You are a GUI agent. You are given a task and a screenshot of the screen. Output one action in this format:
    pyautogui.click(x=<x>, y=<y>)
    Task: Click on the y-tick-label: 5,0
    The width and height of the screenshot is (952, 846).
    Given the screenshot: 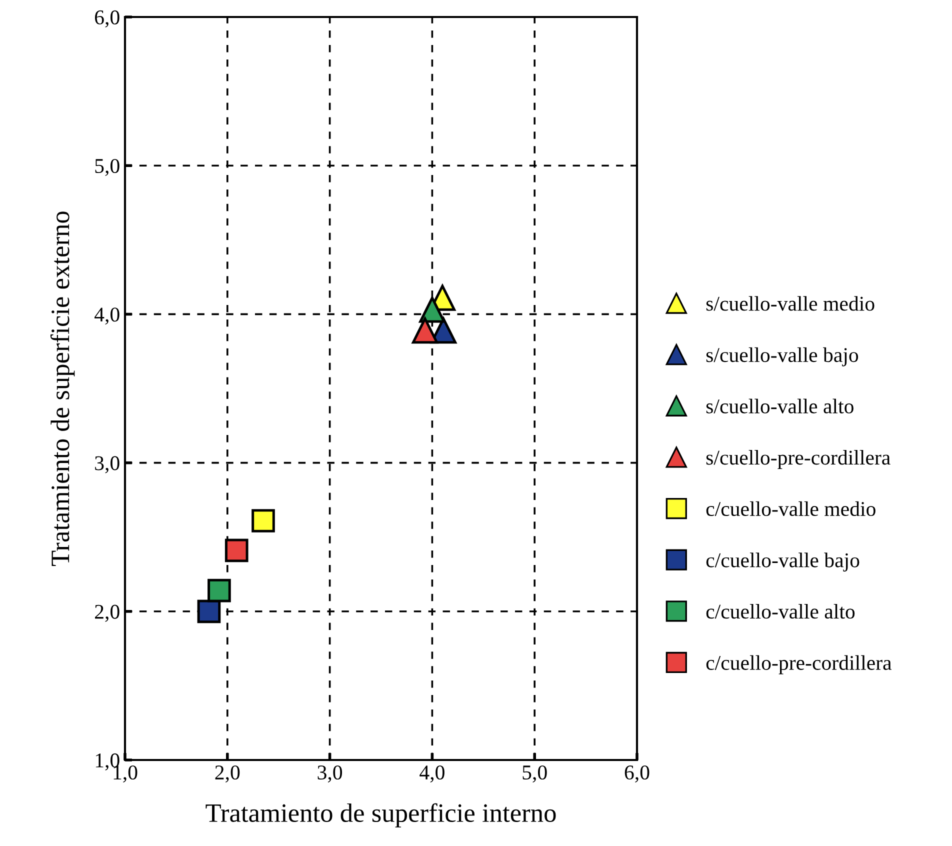 What is the action you would take?
    pyautogui.click(x=107, y=167)
    